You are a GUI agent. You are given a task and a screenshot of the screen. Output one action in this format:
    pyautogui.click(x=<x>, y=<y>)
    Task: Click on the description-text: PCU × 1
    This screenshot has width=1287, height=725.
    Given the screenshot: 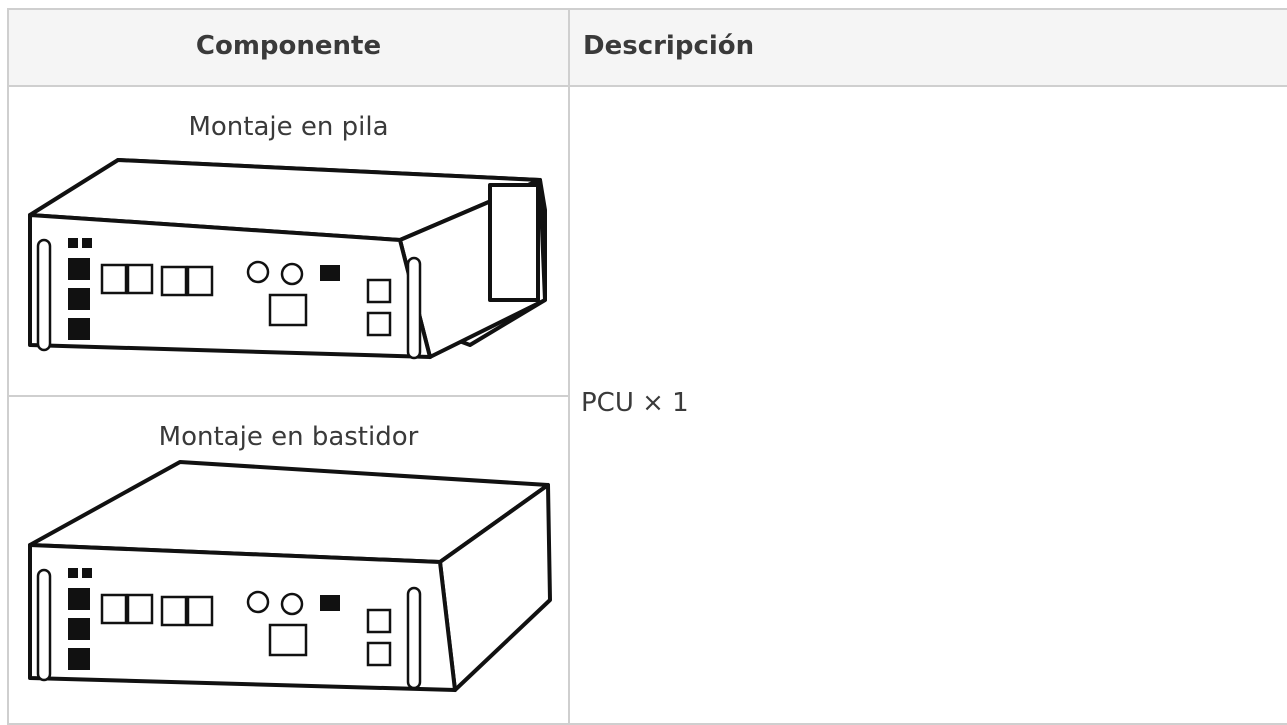 What is the action you would take?
    pyautogui.click(x=635, y=403)
    